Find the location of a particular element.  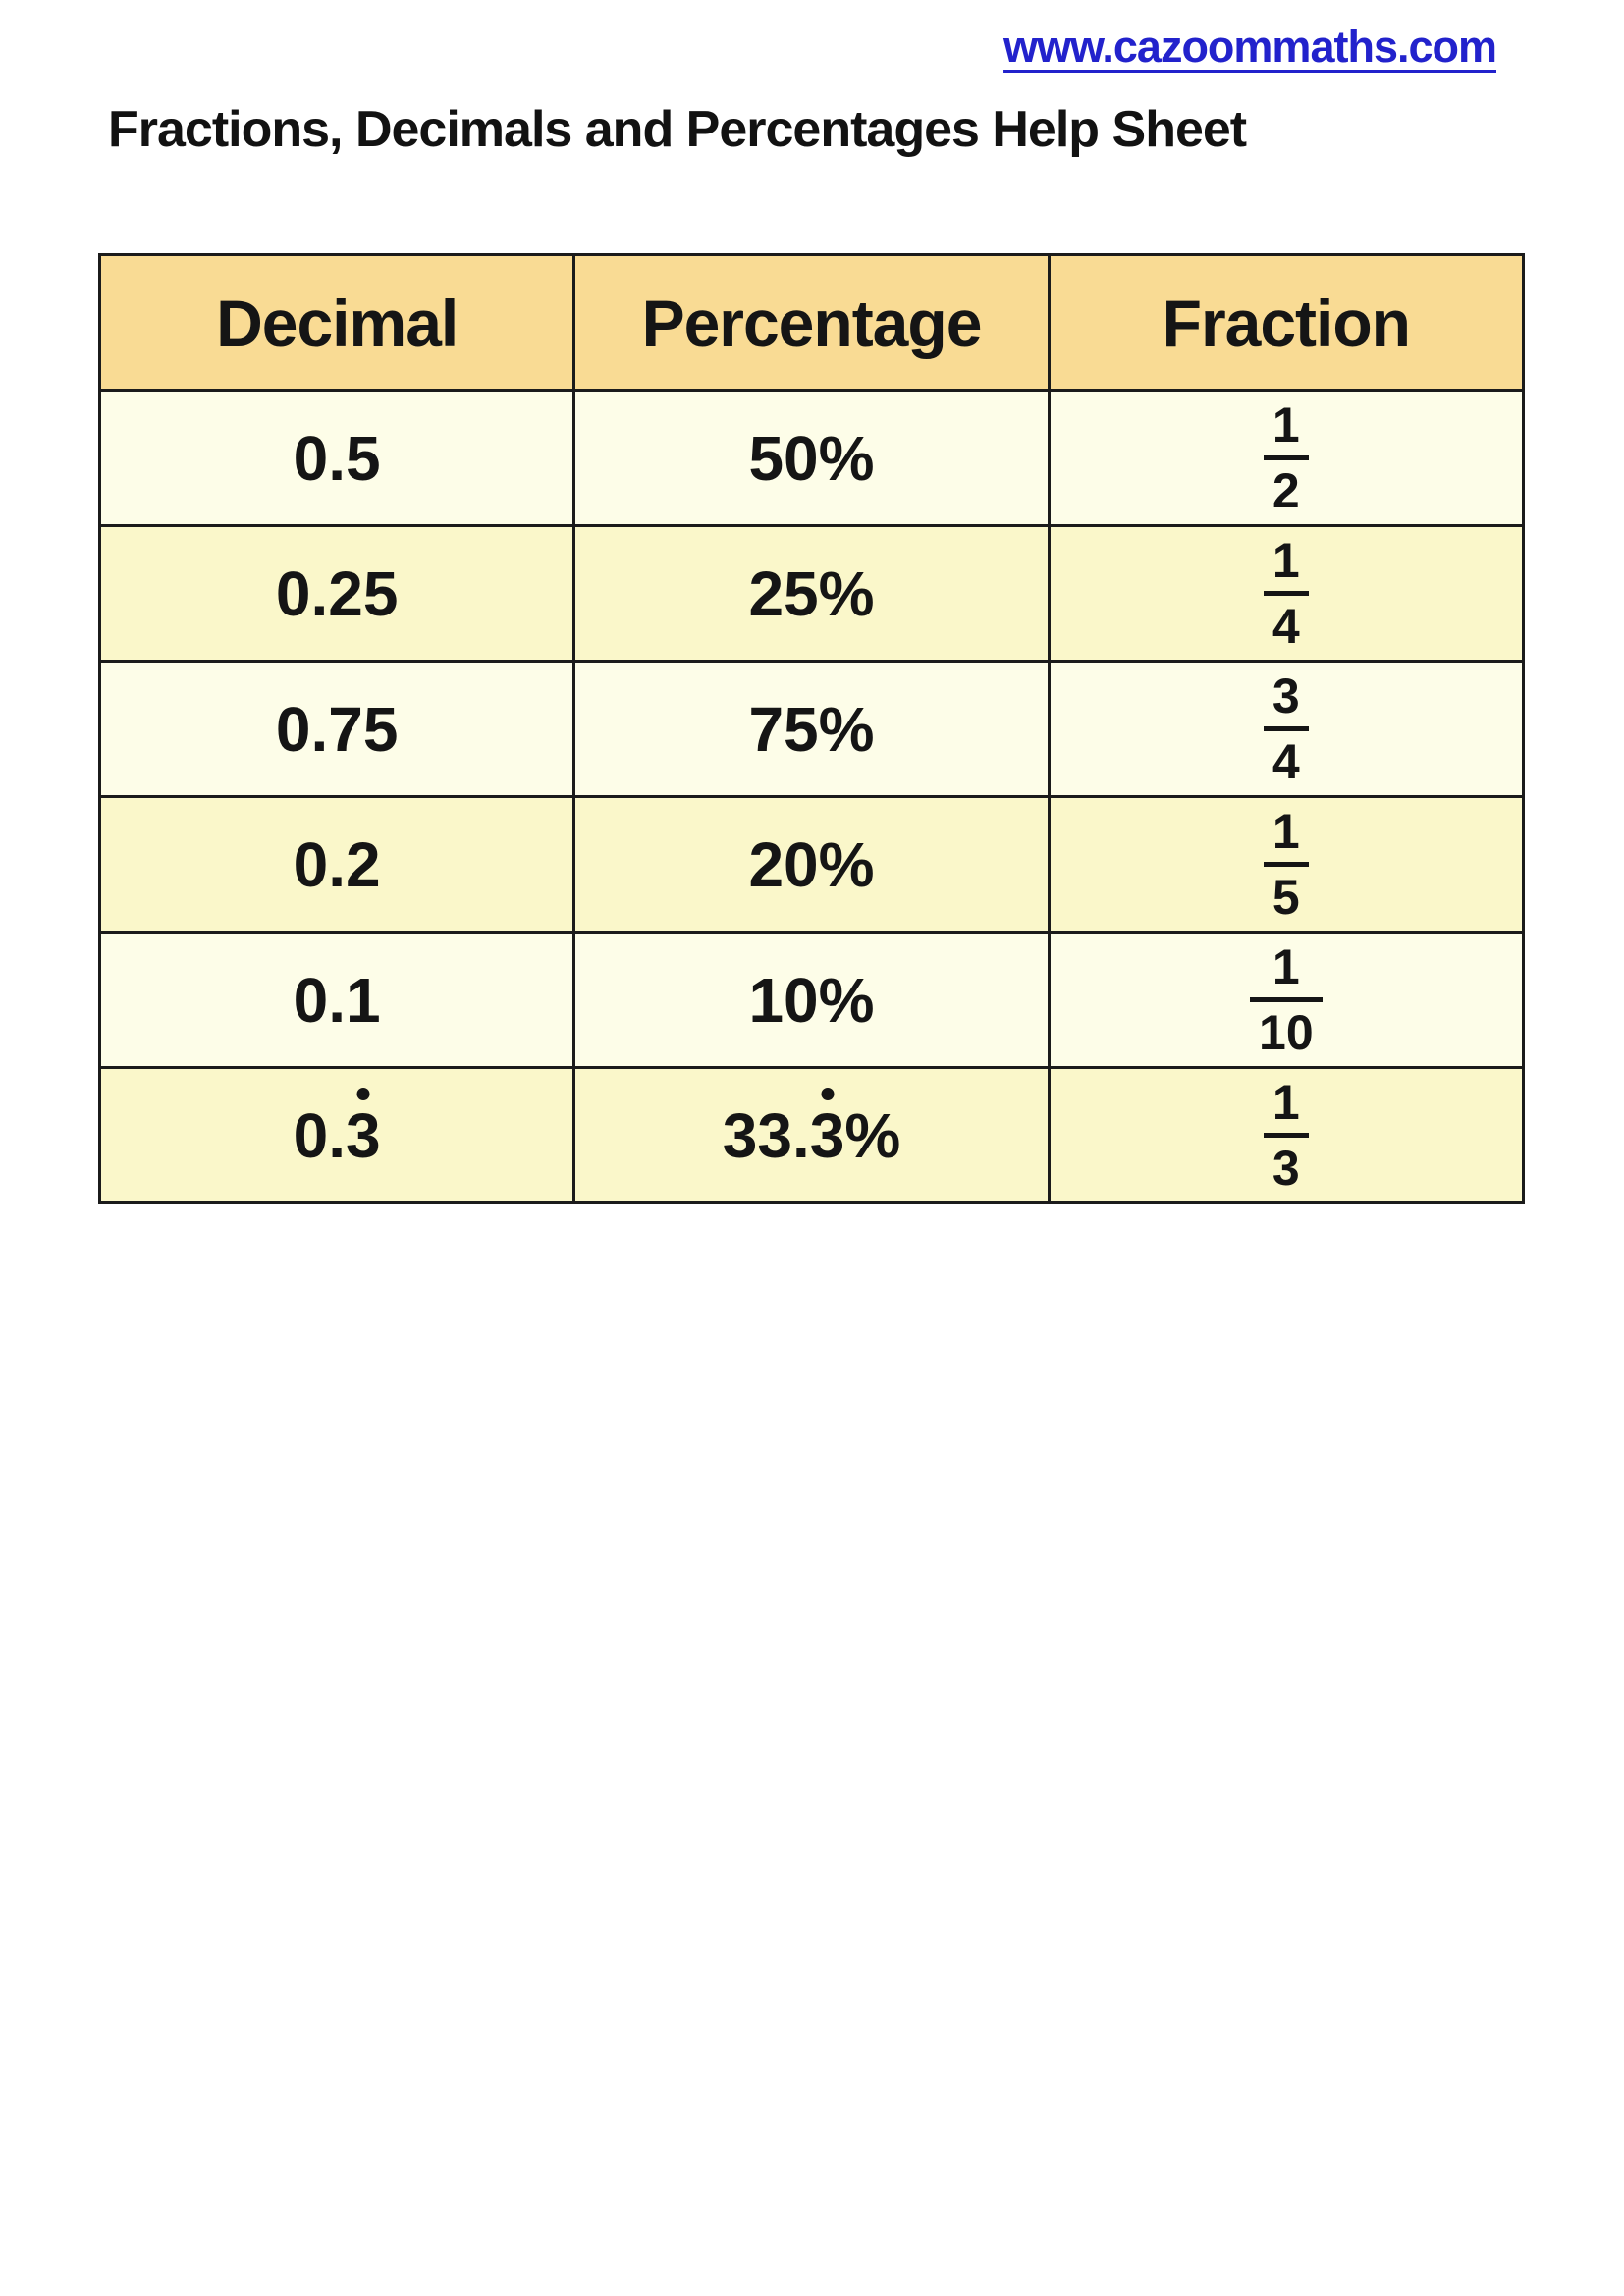

decimal-cell: 0.2 is located at coordinates (336, 865).